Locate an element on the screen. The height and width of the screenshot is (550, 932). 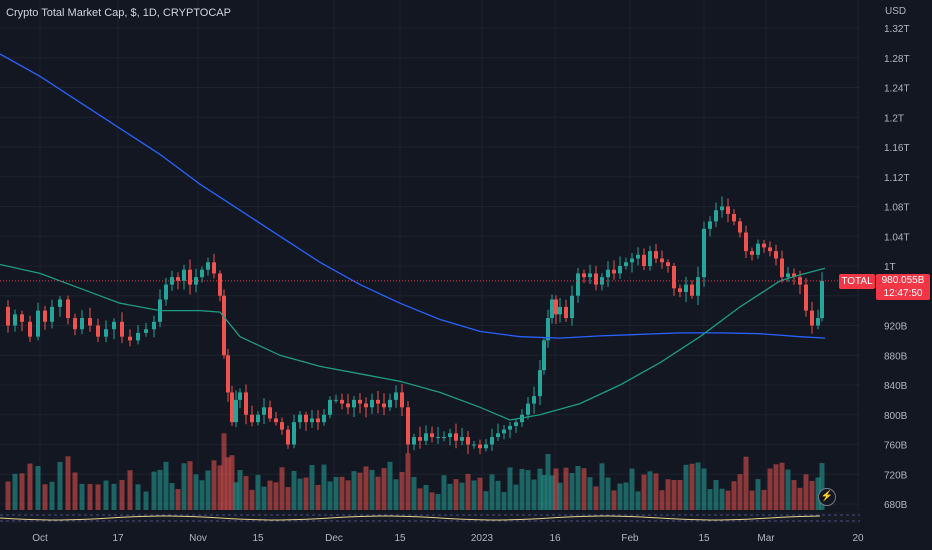
x-tick-label: 17 is located at coordinates (118, 538).